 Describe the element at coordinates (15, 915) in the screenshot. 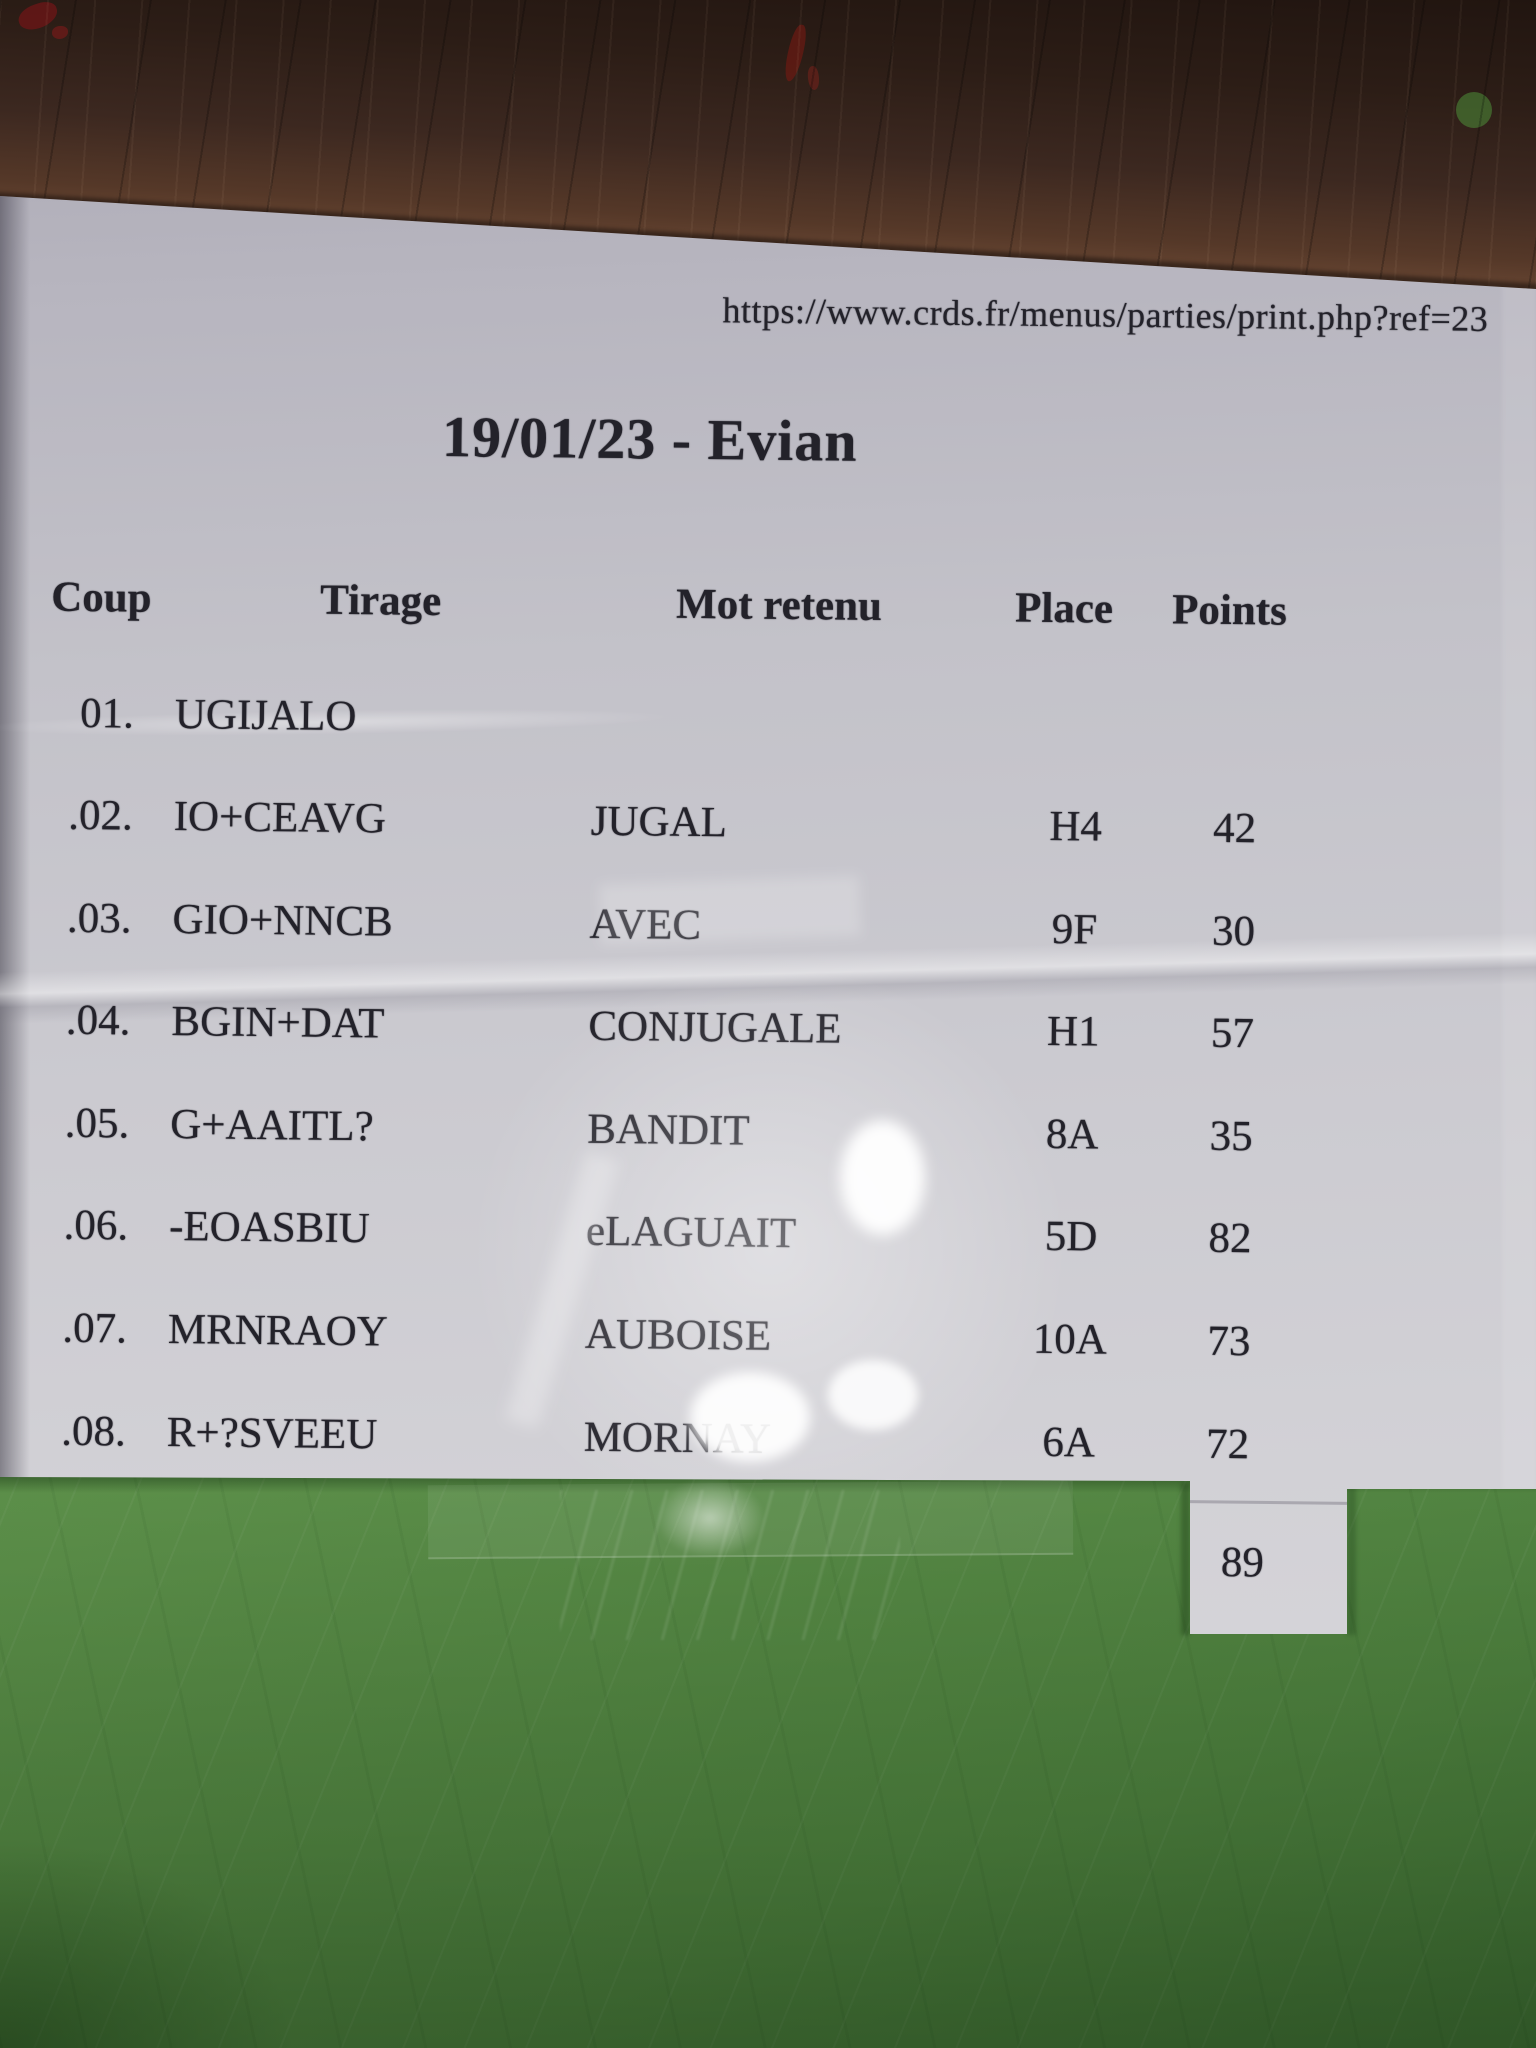

I see `paper-left-shadow` at that location.